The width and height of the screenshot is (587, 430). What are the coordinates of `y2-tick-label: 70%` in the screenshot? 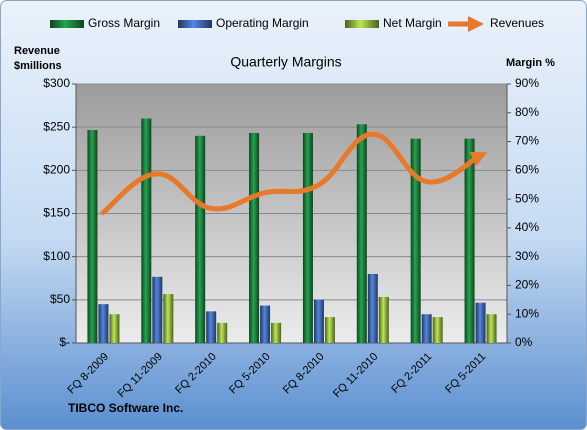 It's located at (527, 141).